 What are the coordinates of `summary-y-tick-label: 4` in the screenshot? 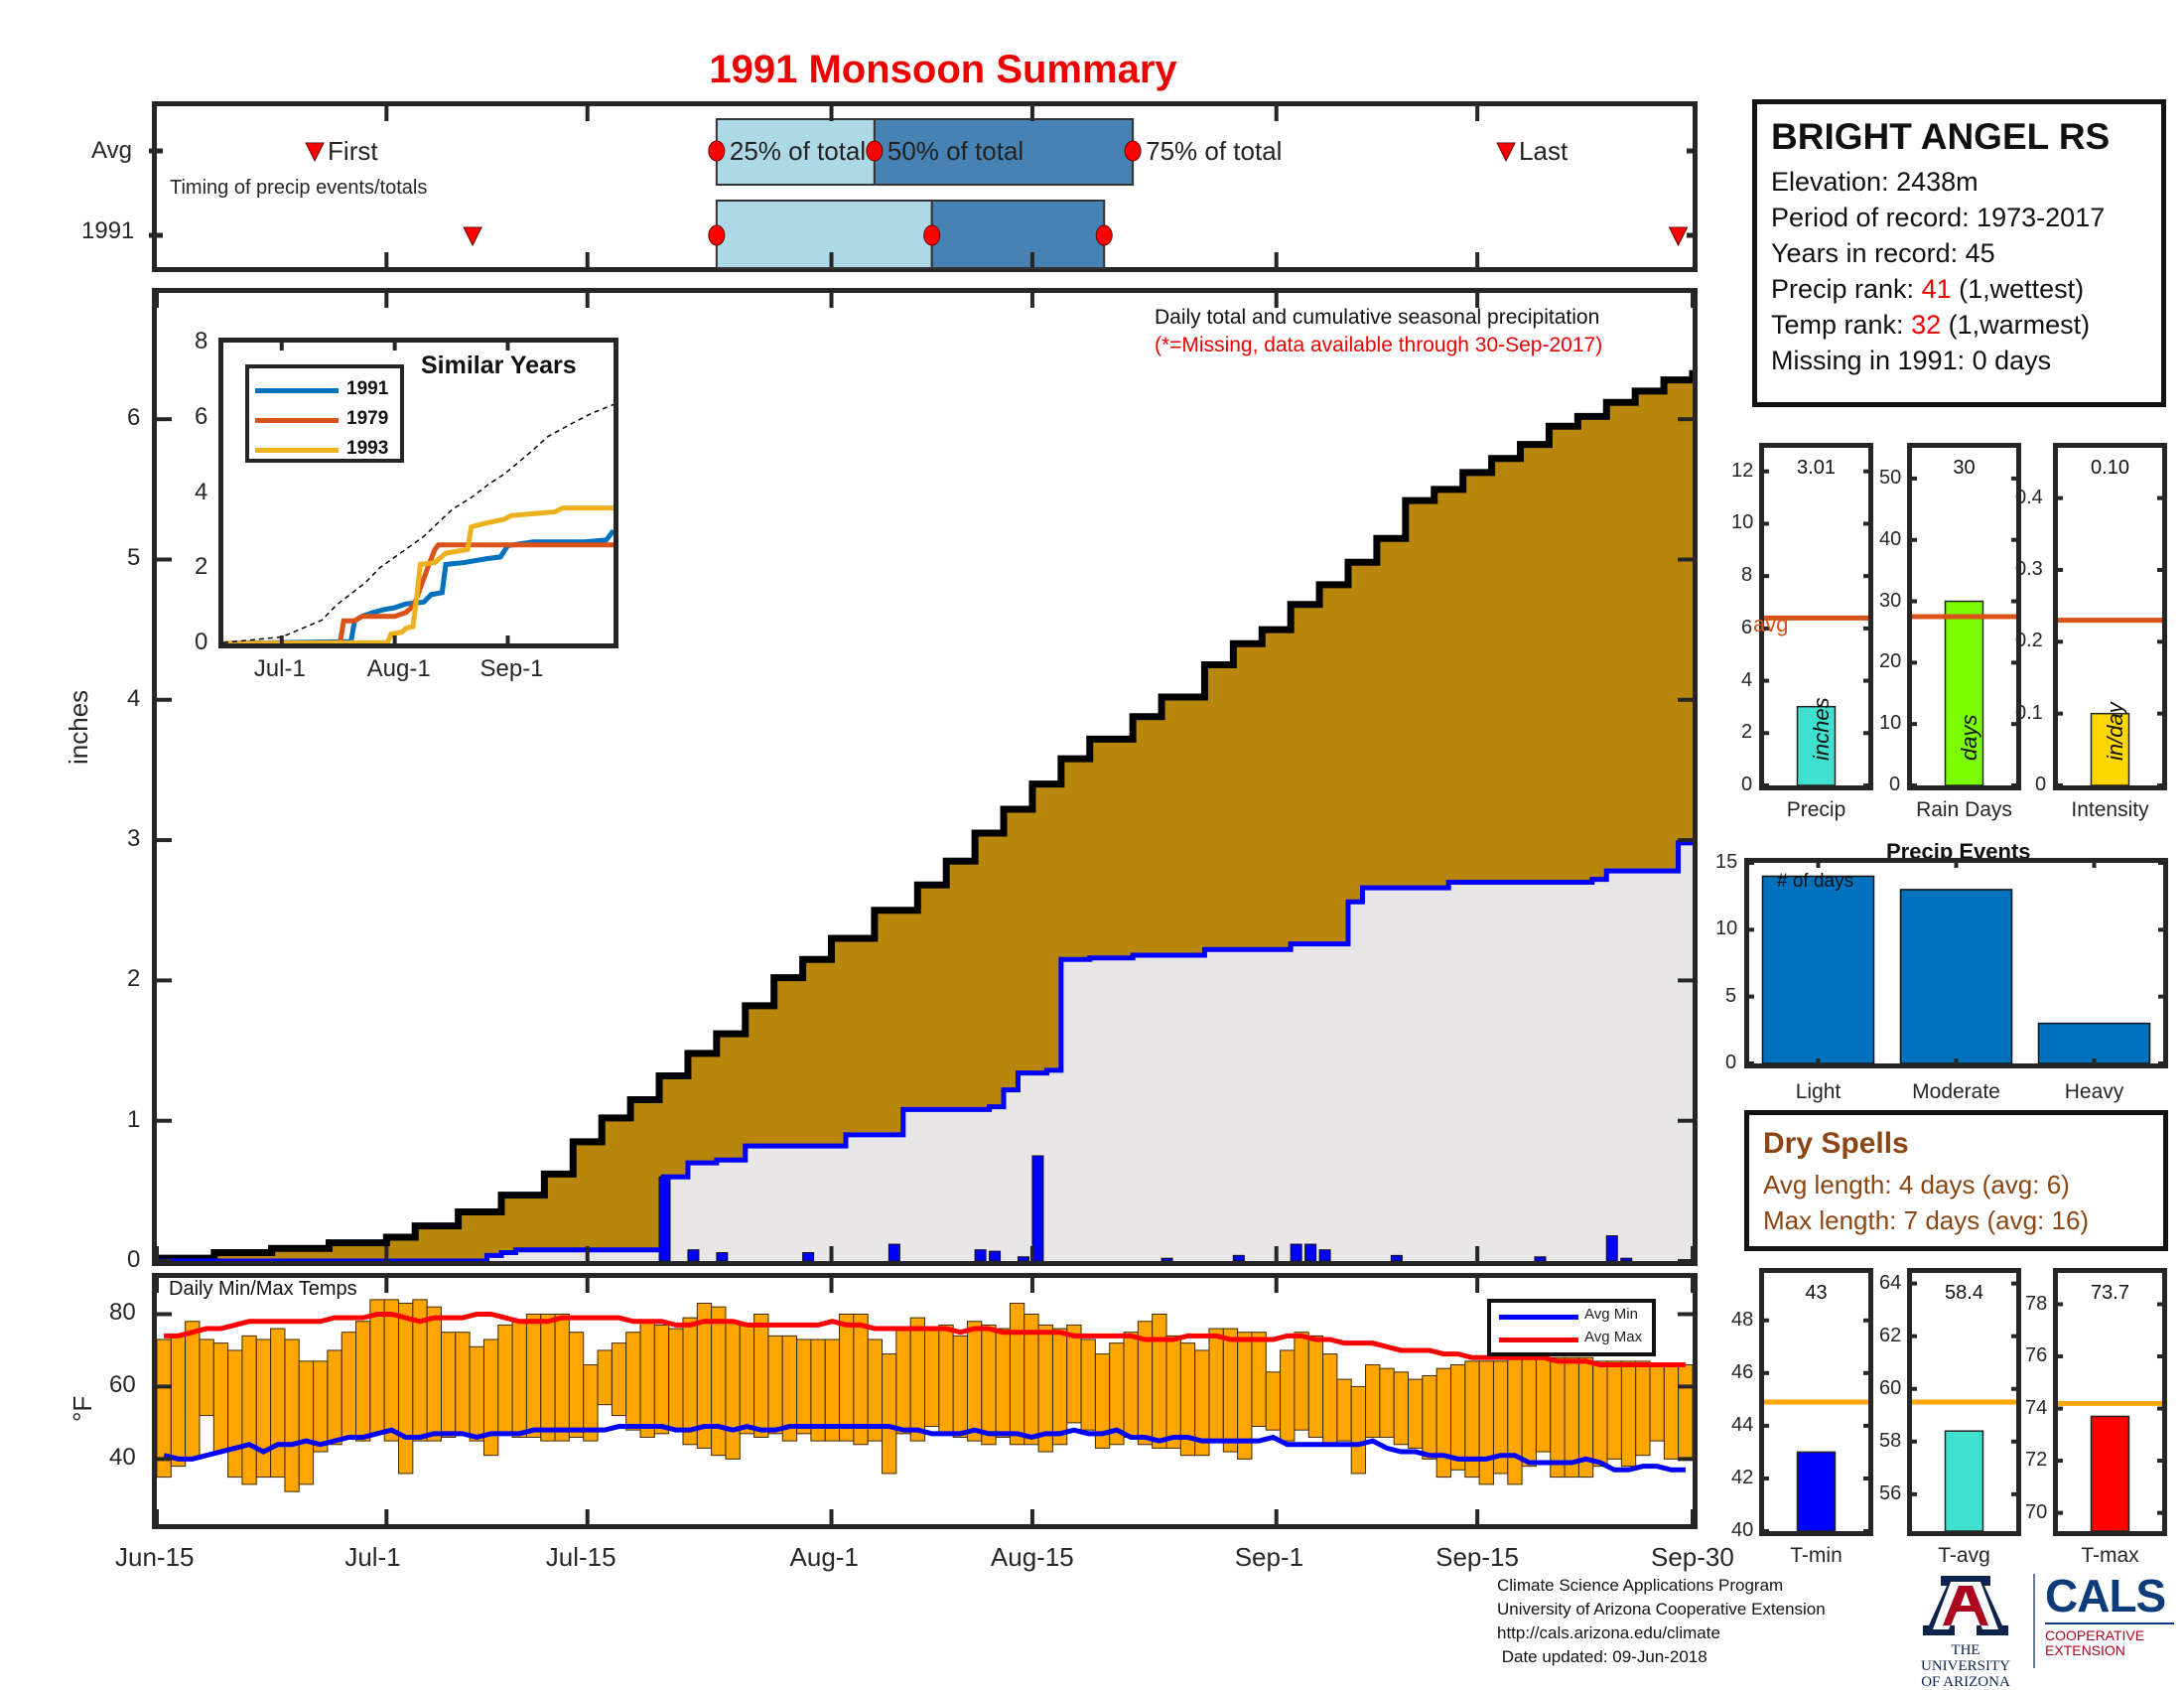 It's located at (1747, 679).